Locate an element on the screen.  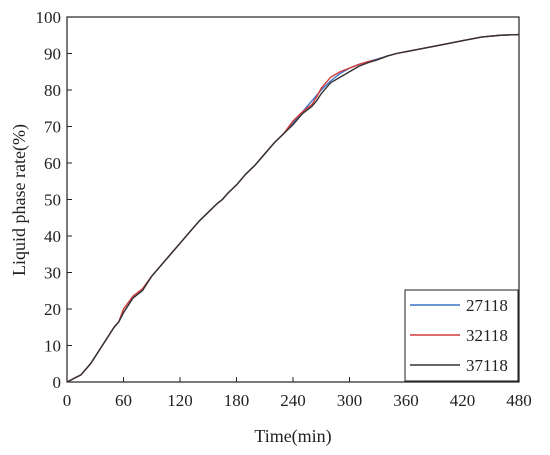
y-tick-label: 40 is located at coordinates (52, 236).